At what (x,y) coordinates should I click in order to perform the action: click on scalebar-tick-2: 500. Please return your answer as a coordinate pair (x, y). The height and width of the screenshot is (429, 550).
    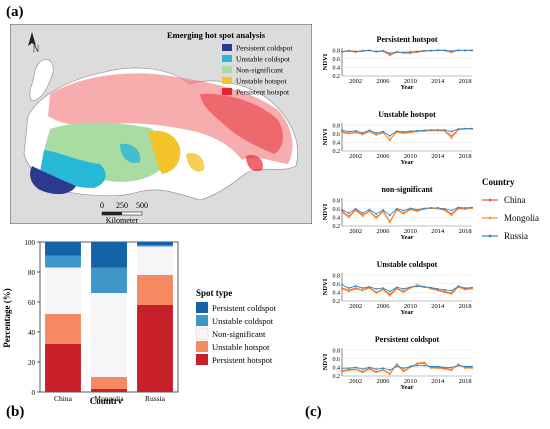
    Looking at the image, I should click on (142, 205).